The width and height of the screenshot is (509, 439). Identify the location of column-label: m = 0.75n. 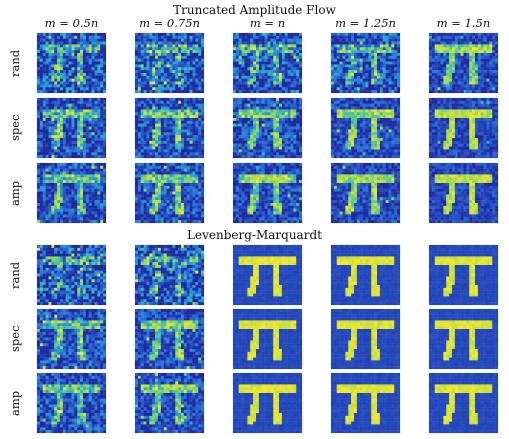
(169, 23).